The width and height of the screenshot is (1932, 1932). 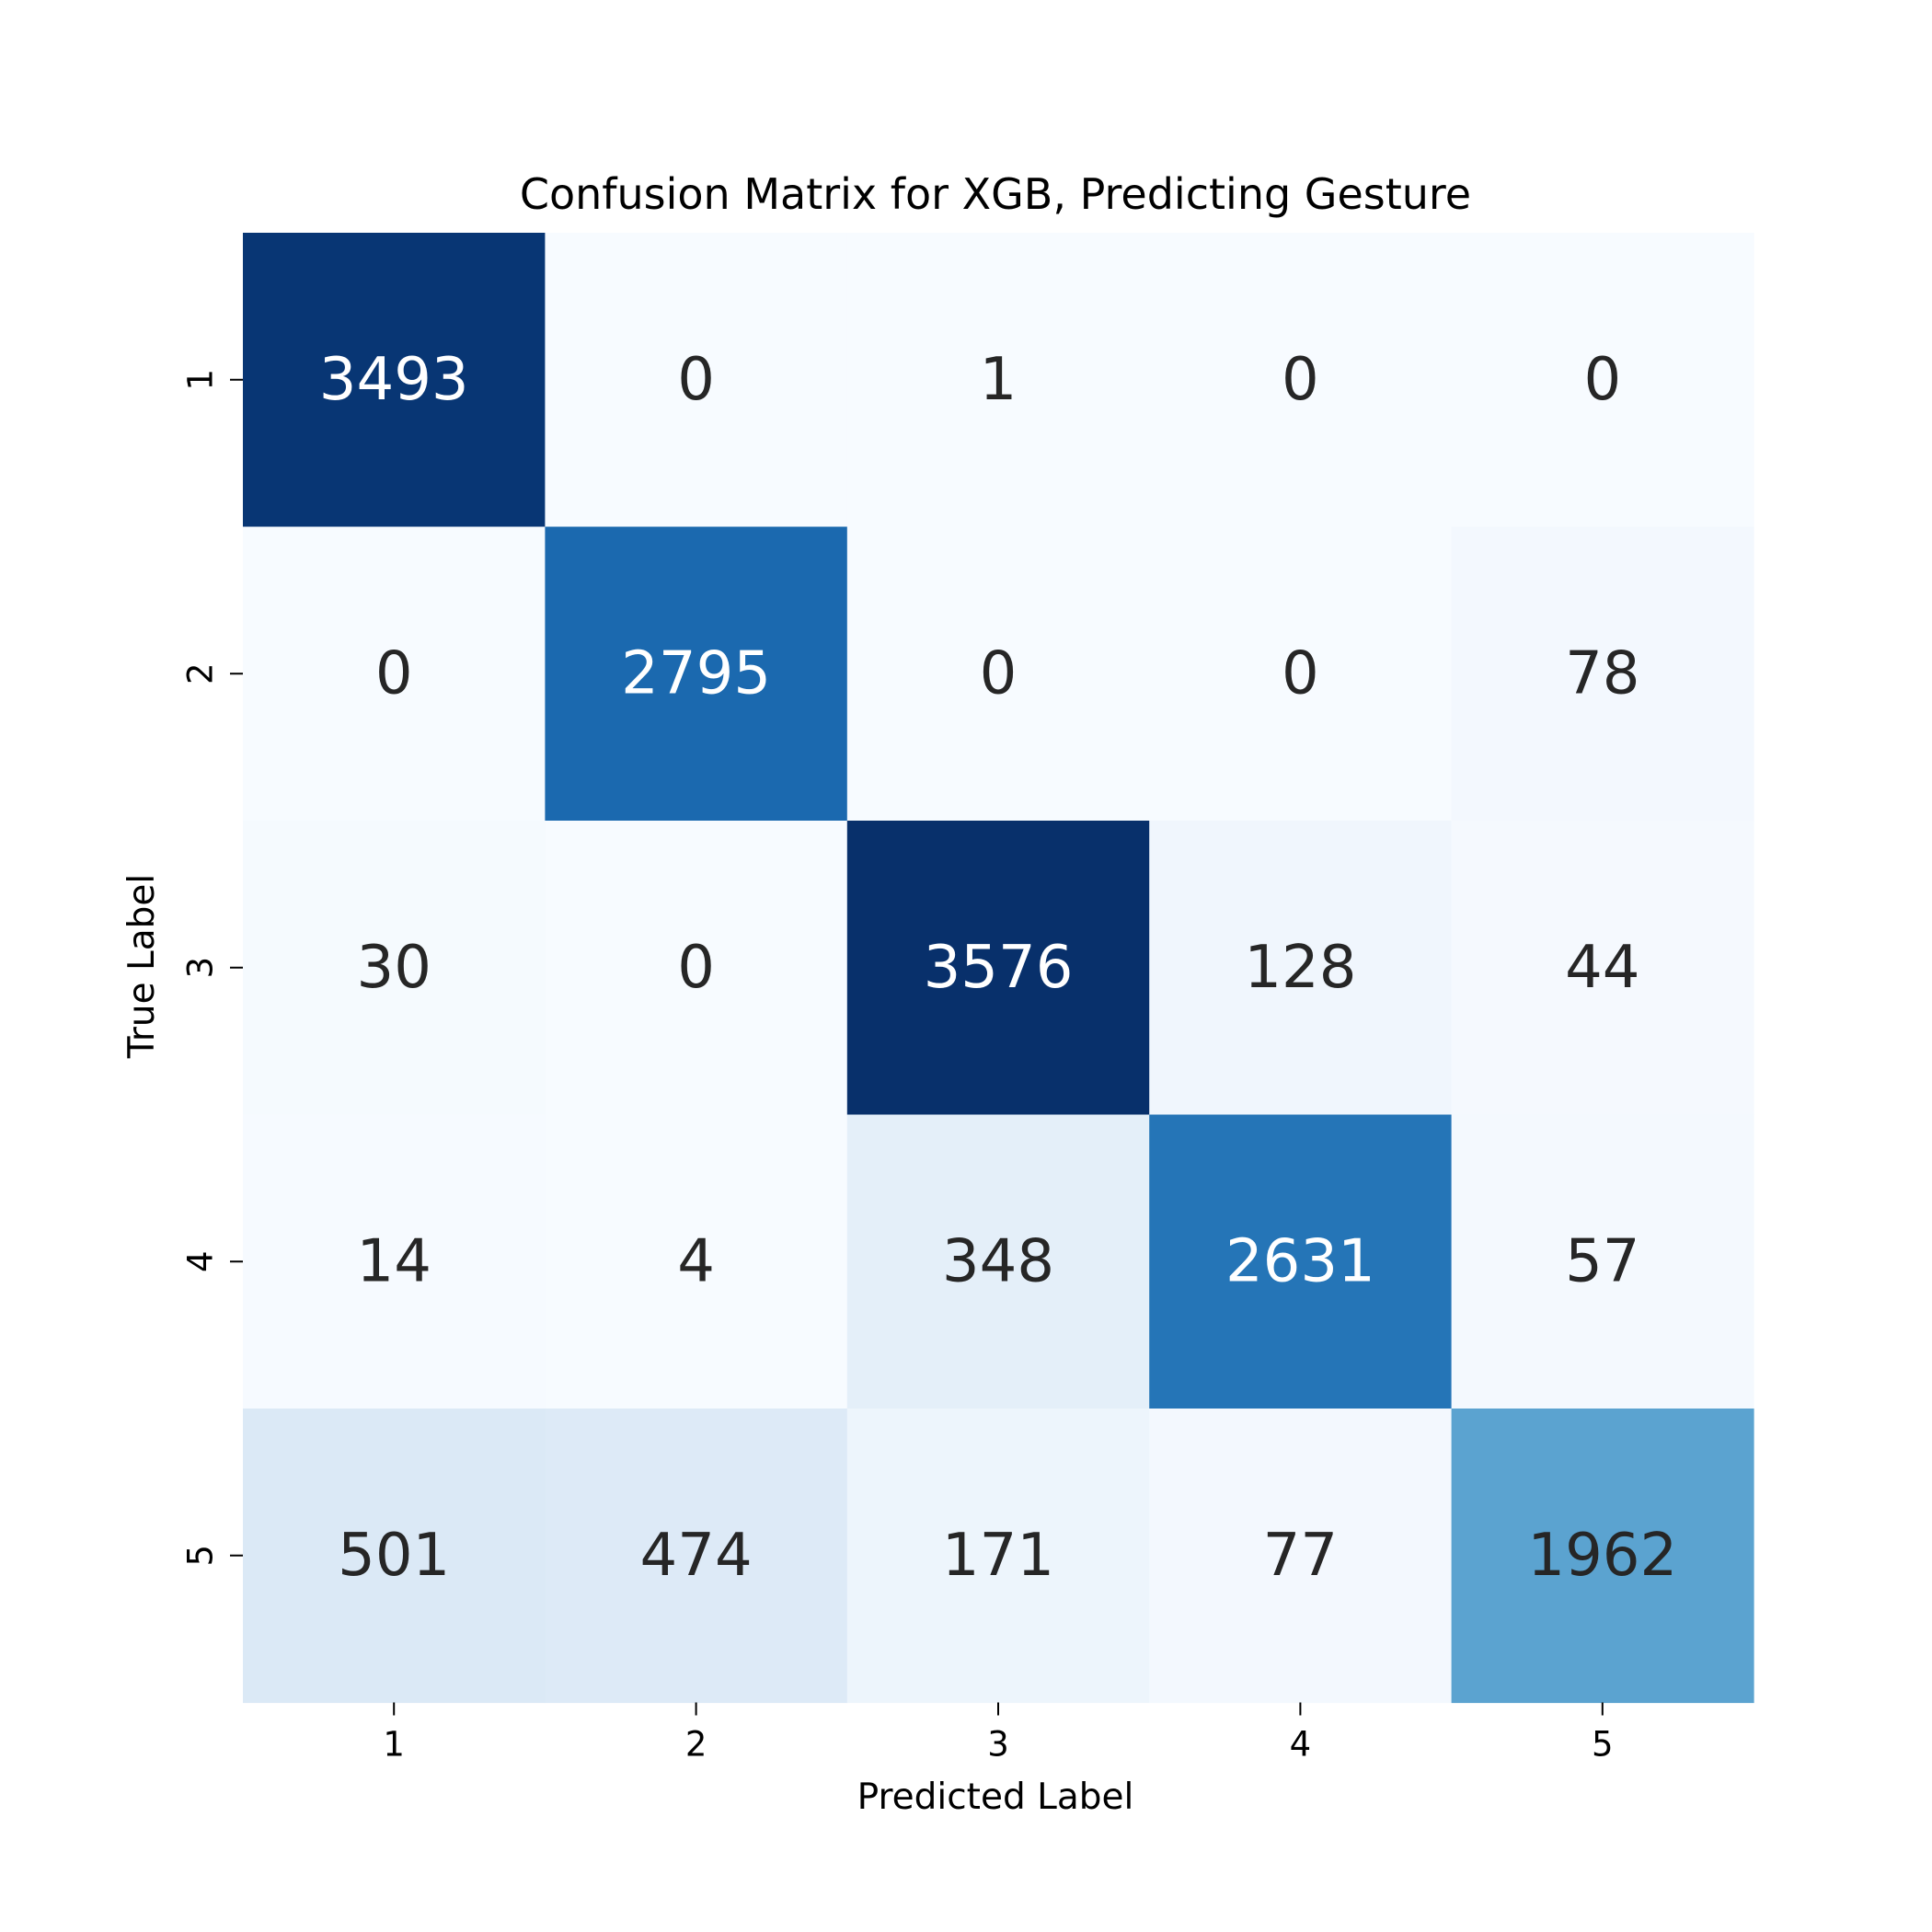 I want to click on y-tick-label: 4, so click(x=201, y=1261).